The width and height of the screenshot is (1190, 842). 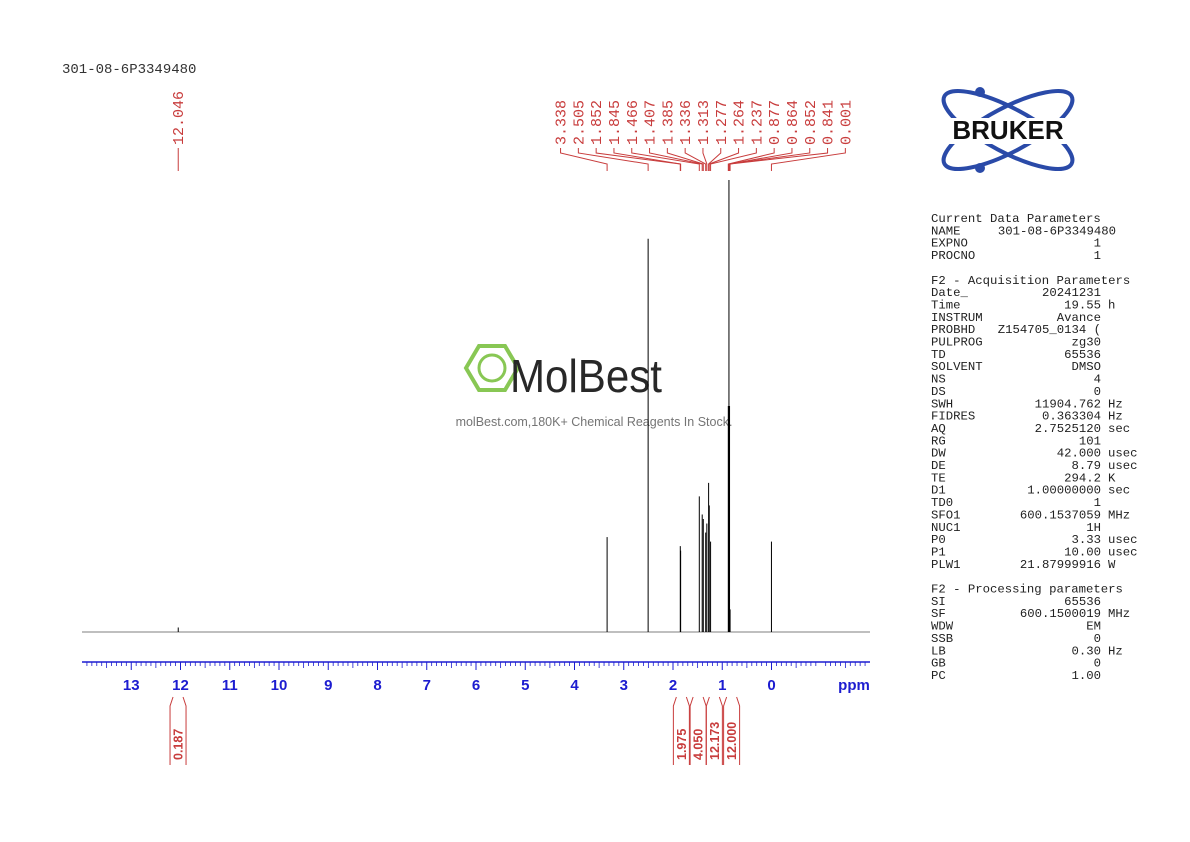 I want to click on x-tick-label: 5, so click(x=525, y=685).